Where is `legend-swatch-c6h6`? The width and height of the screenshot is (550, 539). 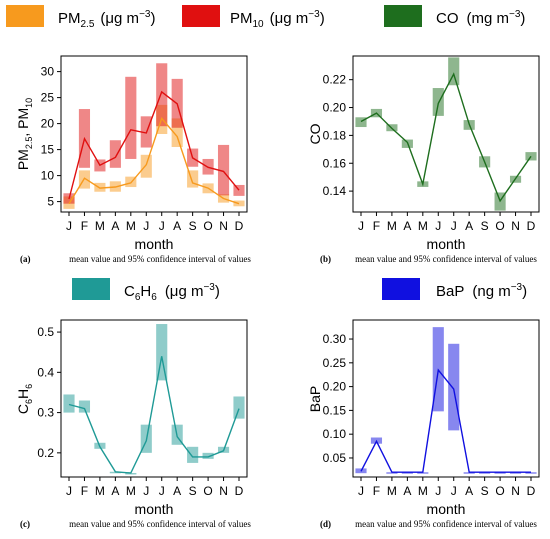
legend-swatch-c6h6 is located at coordinates (91, 289).